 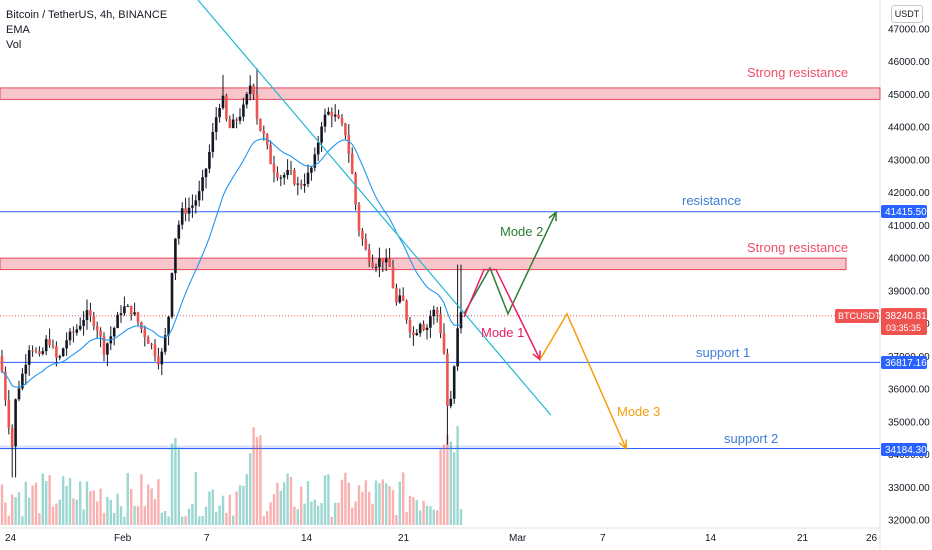 I want to click on mode2-path, so click(x=510, y=263).